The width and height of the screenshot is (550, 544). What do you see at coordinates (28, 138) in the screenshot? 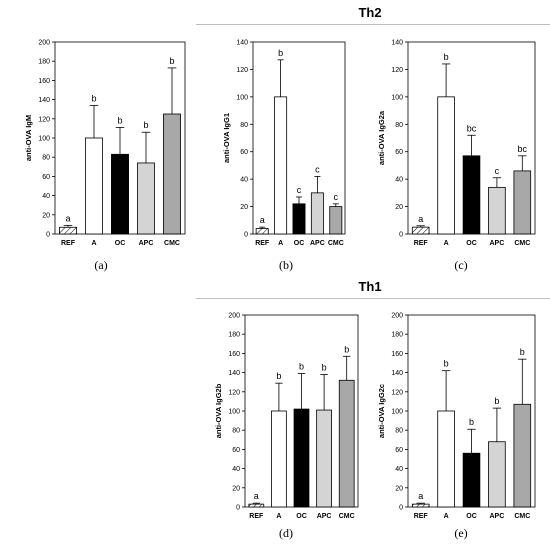
I see `y-axis-label: anti-OVA IgM` at bounding box center [28, 138].